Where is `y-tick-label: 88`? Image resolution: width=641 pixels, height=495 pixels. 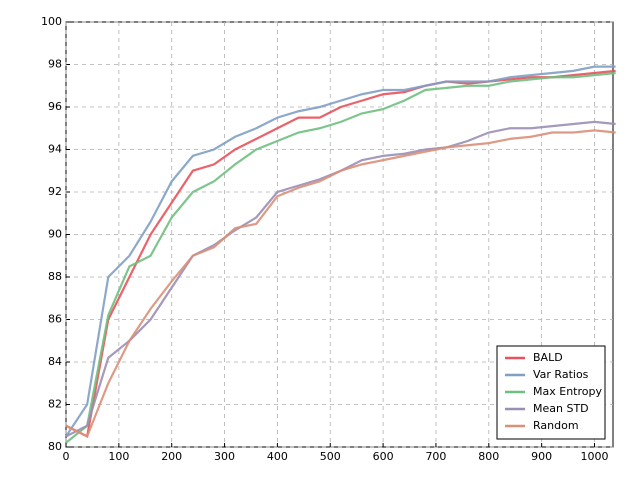 y-tick-label: 88 is located at coordinates (55, 276).